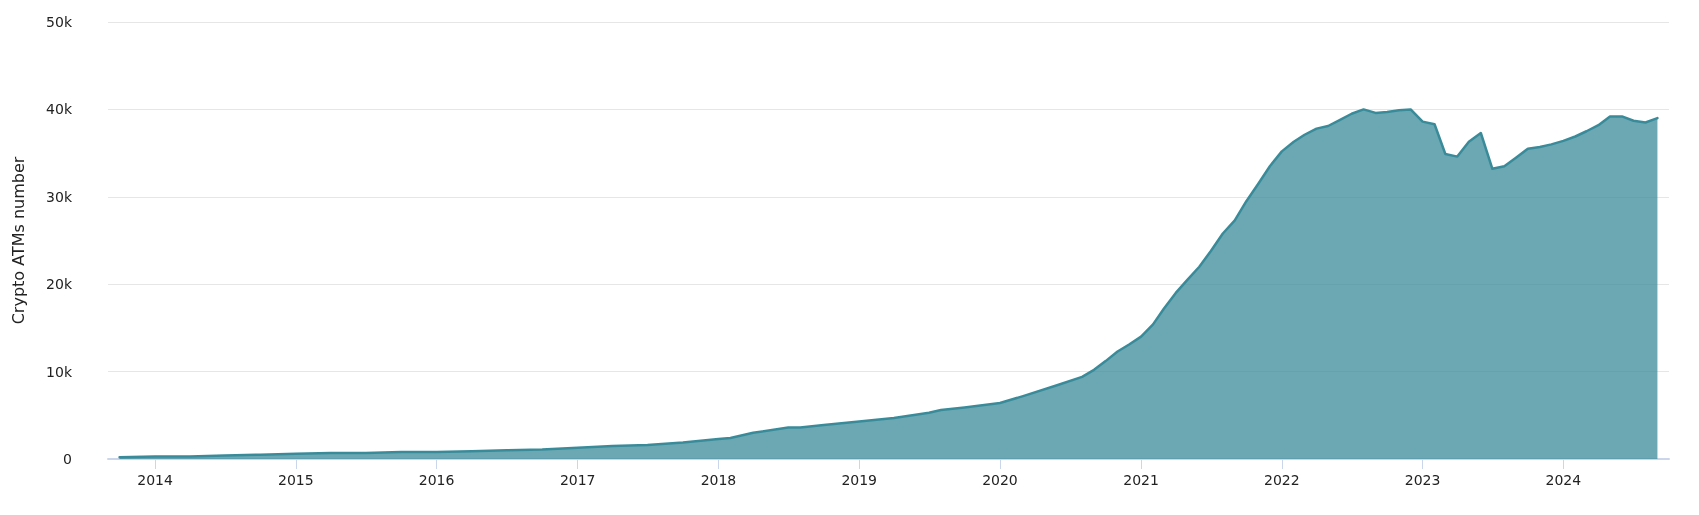  Describe the element at coordinates (718, 480) in the screenshot. I see `x-tick-label: 2018` at that location.